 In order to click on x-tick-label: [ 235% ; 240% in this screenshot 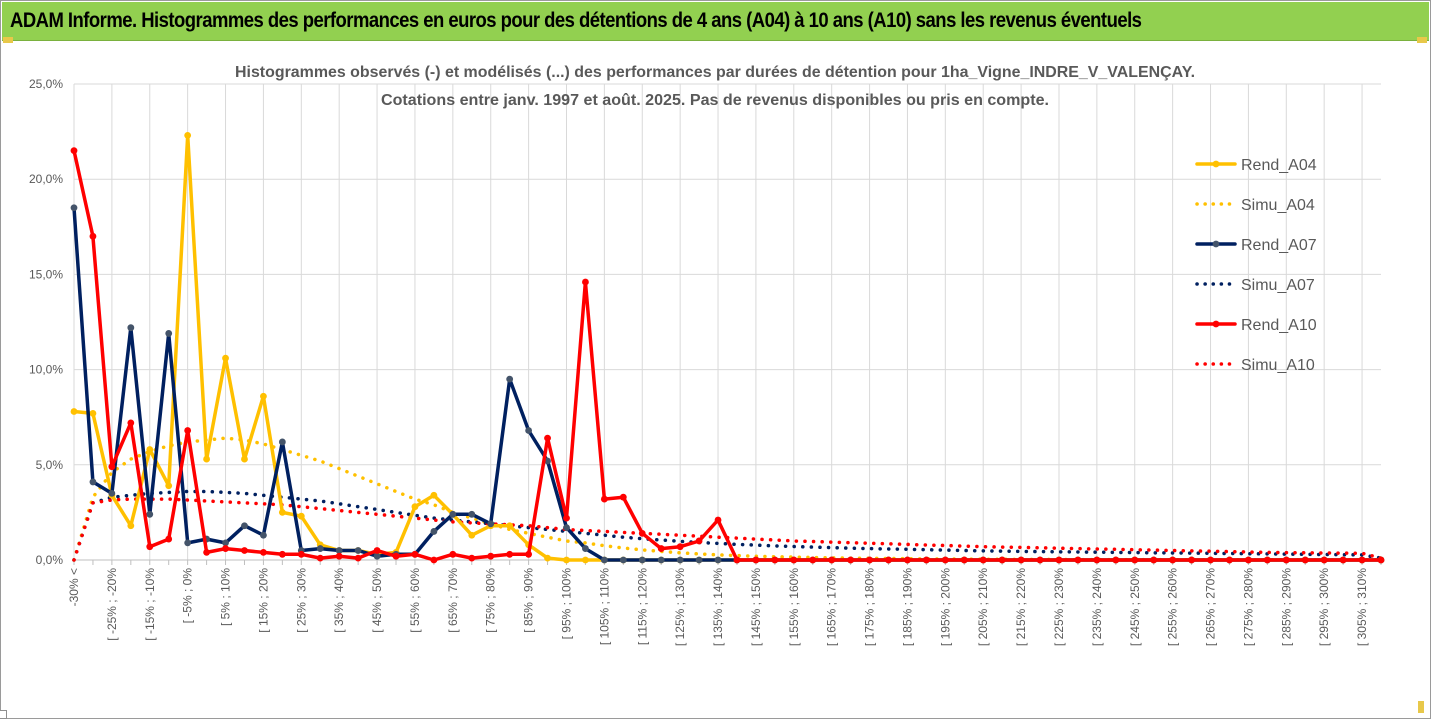, I will do `click(1097, 607)`.